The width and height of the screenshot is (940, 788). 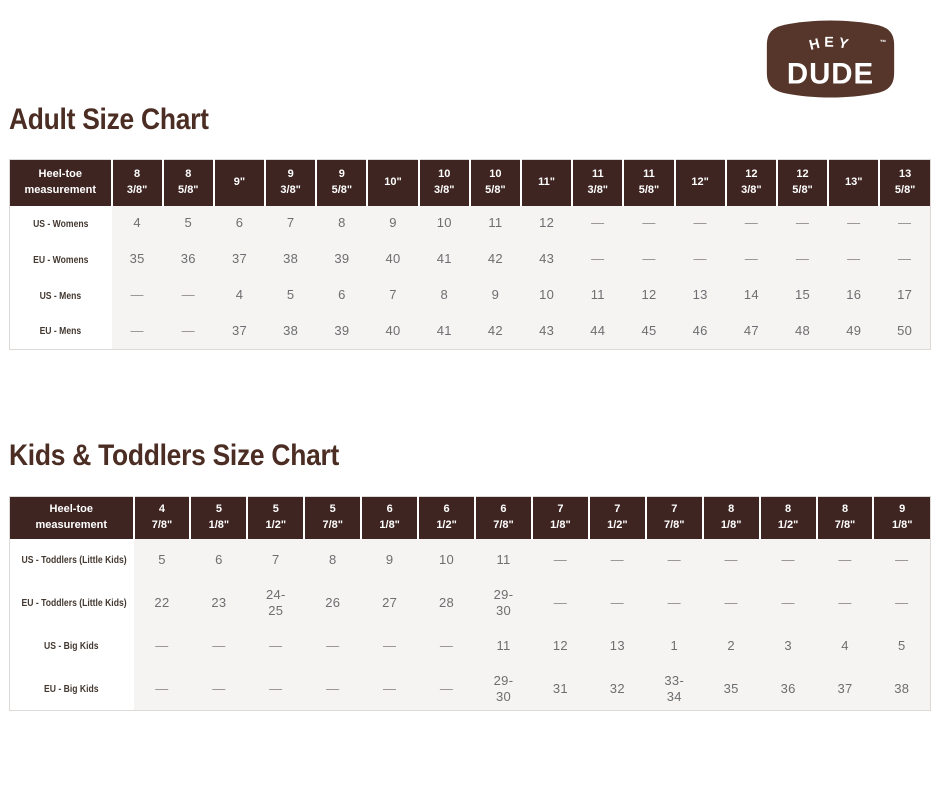 What do you see at coordinates (341, 182) in the screenshot?
I see `size-column-header: 9 5/8"` at bounding box center [341, 182].